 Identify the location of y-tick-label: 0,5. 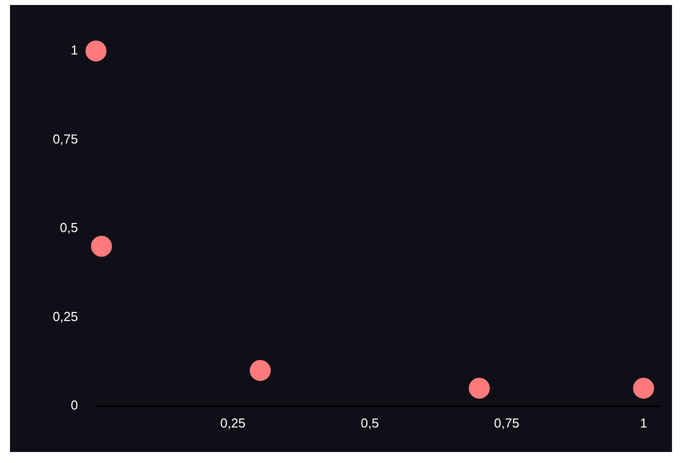
(69, 228).